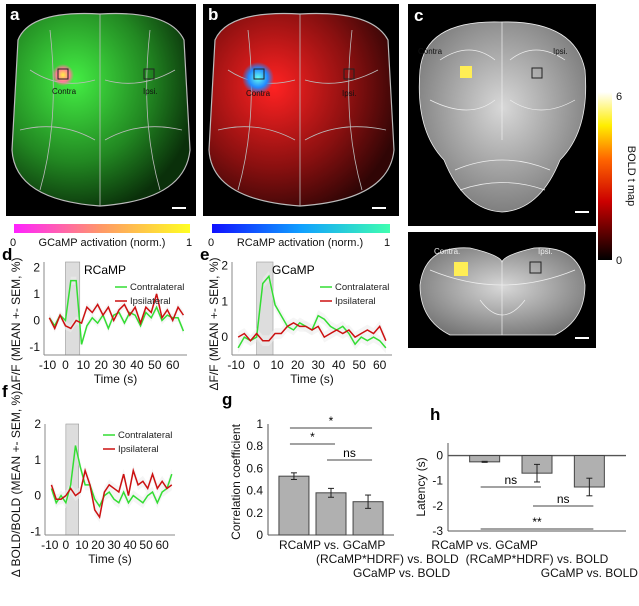 The height and width of the screenshot is (606, 639). I want to click on series-line-contralateral, so click(111, 476).